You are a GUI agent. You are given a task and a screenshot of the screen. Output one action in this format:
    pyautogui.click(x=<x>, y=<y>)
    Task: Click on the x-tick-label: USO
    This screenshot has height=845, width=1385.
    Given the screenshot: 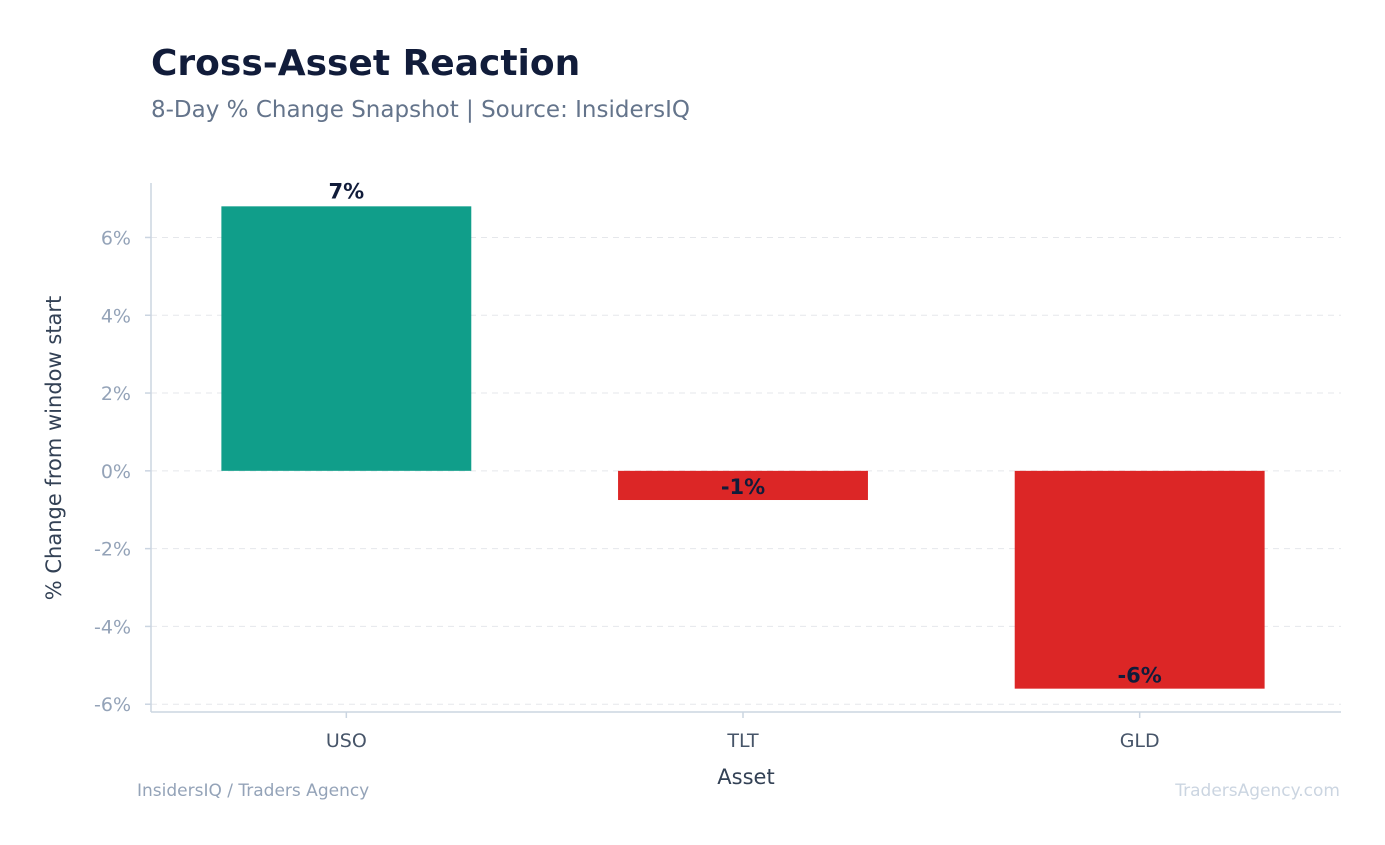 What is the action you would take?
    pyautogui.click(x=346, y=741)
    